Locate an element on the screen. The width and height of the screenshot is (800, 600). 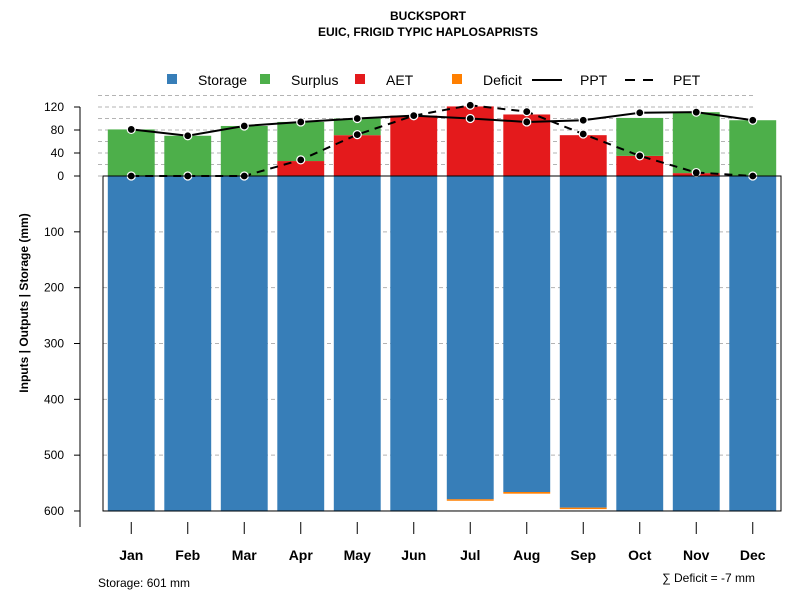
y-tick-label: 200 is located at coordinates (54, 288).